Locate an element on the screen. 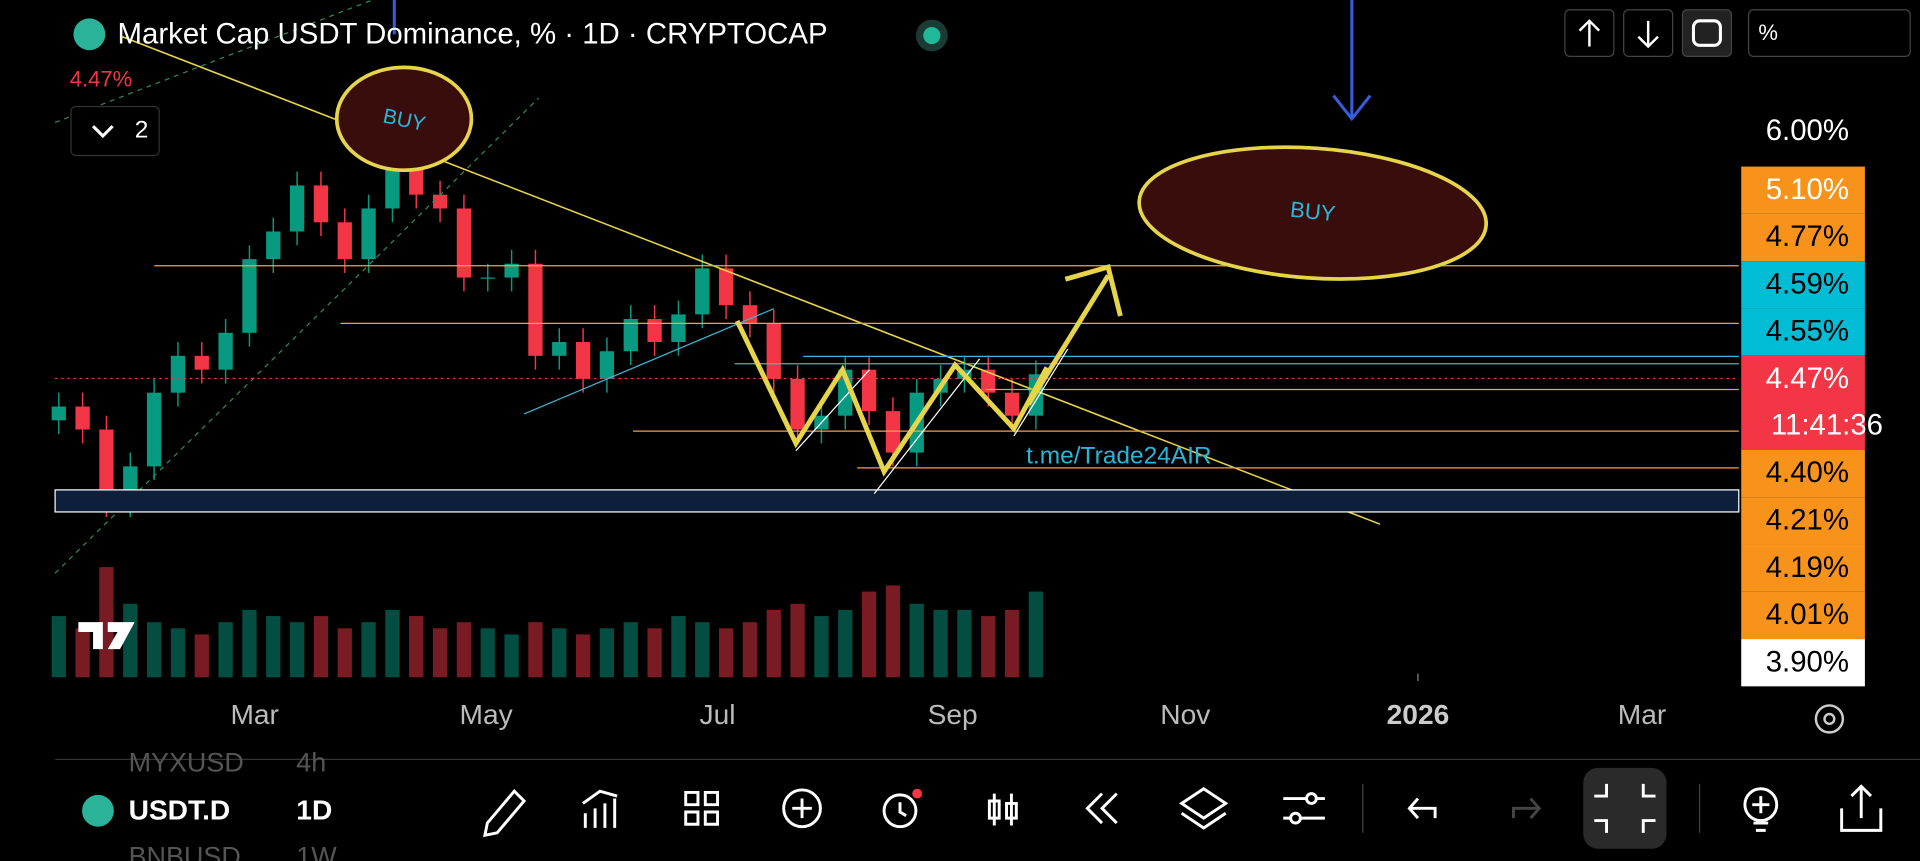  alert-button is located at coordinates (900, 811).